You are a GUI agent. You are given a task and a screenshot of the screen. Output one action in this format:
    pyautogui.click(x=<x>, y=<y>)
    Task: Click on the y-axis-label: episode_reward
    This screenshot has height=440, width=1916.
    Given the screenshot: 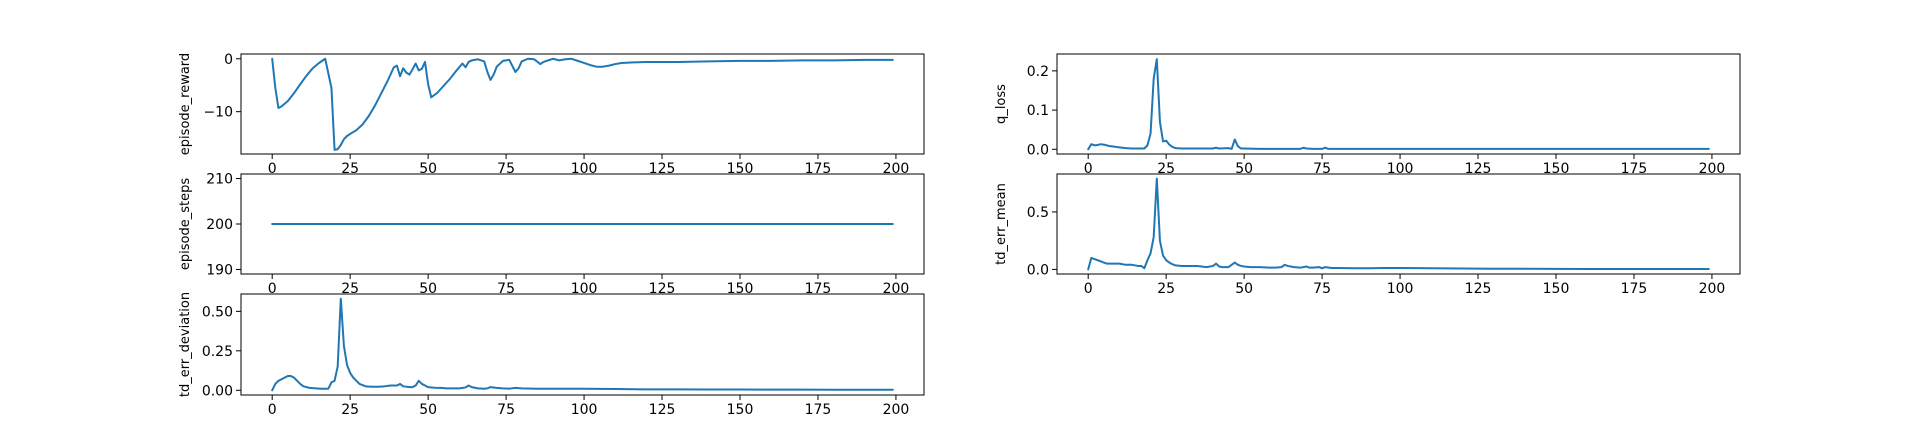 What is the action you would take?
    pyautogui.click(x=185, y=104)
    